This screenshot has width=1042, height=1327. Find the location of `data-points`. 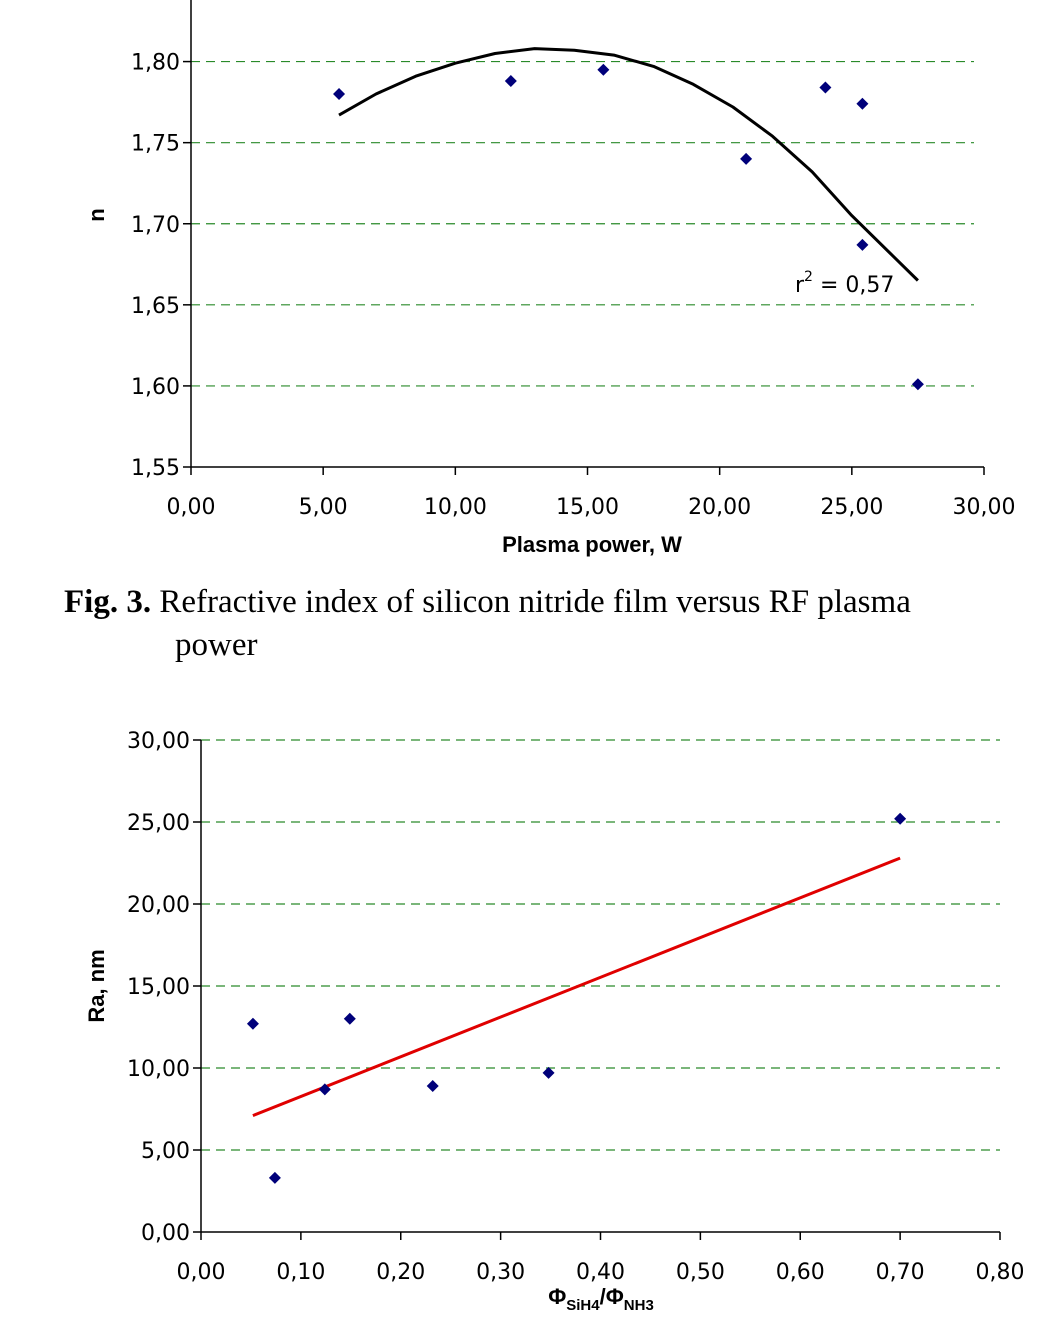

data-points is located at coordinates (628, 227).